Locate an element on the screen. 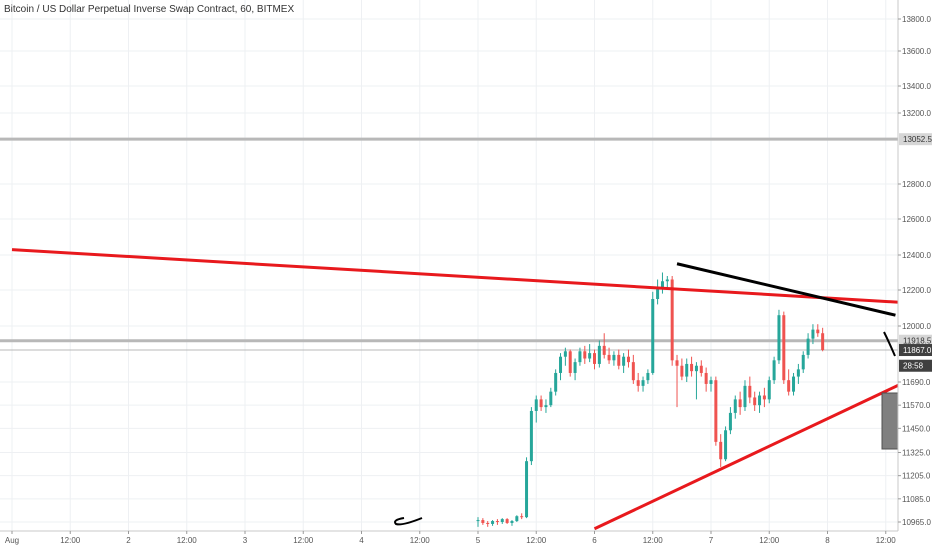 This screenshot has height=555, width=932. time-tick-label: 3 is located at coordinates (245, 540).